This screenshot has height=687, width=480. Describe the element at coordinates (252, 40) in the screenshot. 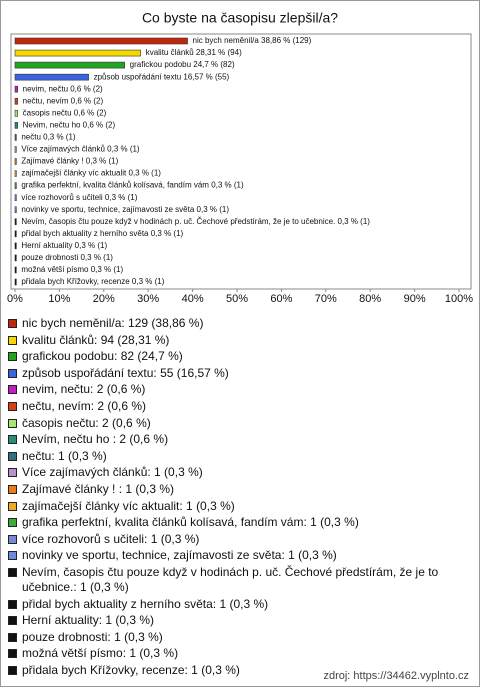

I see `bar-label: nic bych neměnil/a 38,86 % (129)` at that location.